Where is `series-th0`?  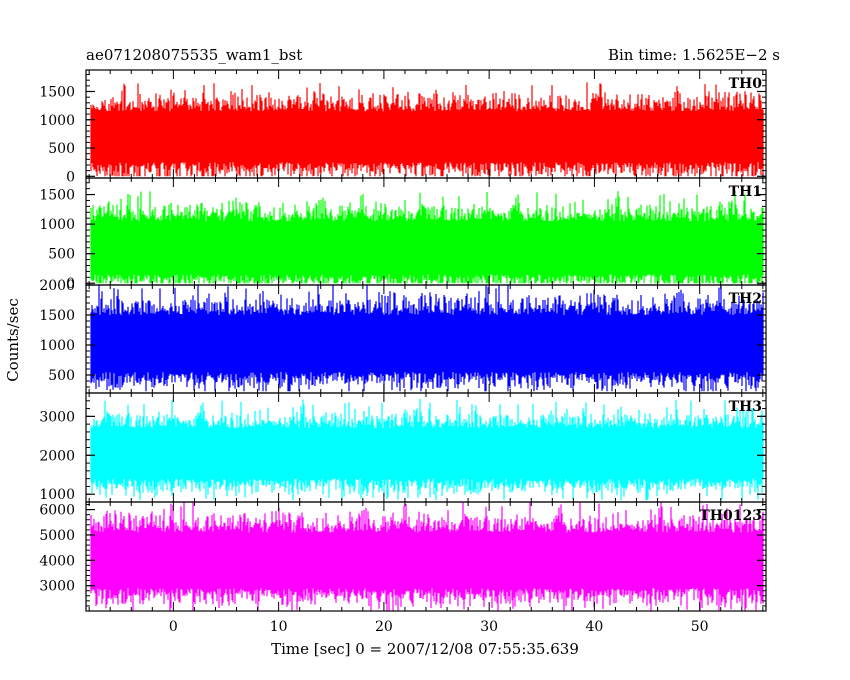 series-th0 is located at coordinates (427, 129).